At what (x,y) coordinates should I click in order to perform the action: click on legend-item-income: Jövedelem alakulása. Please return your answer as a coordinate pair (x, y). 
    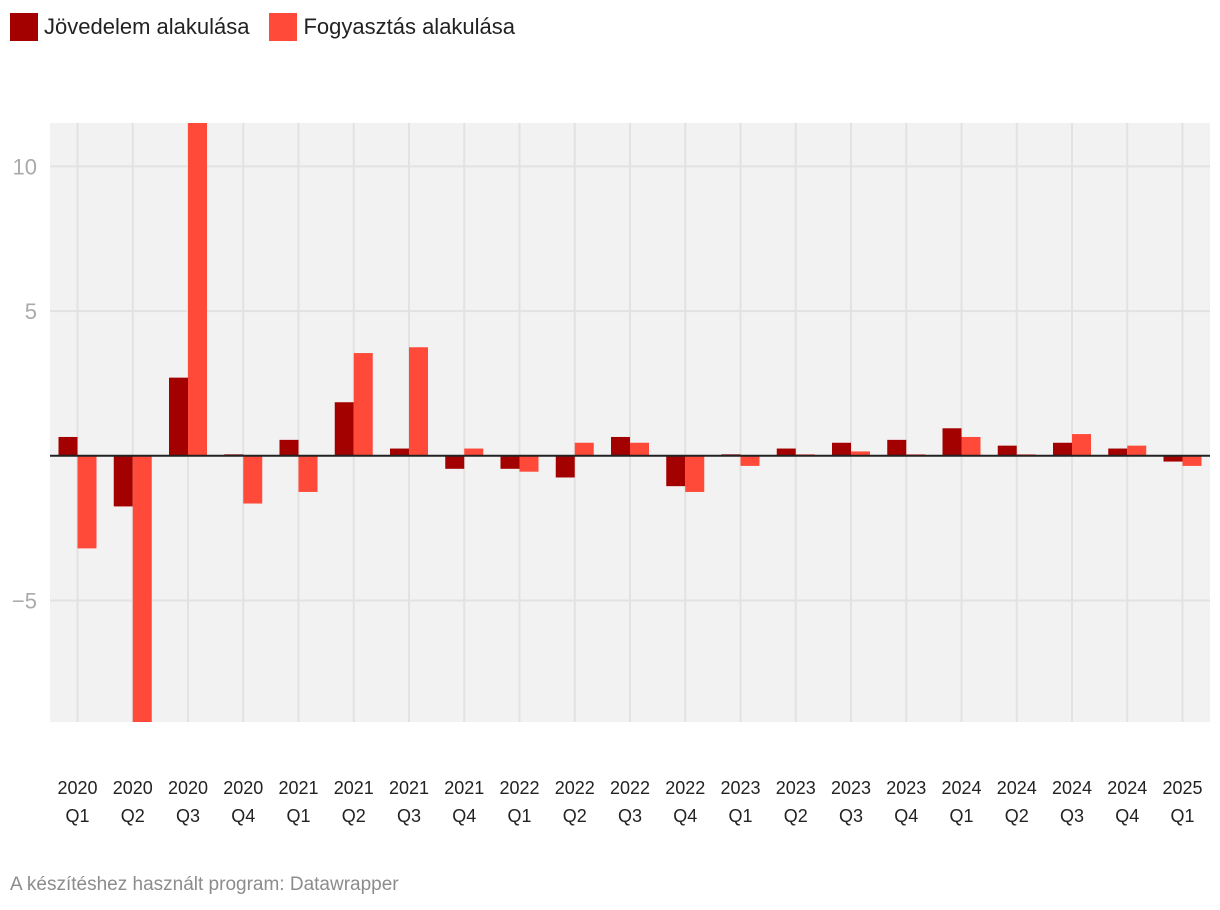
    Looking at the image, I should click on (129, 27).